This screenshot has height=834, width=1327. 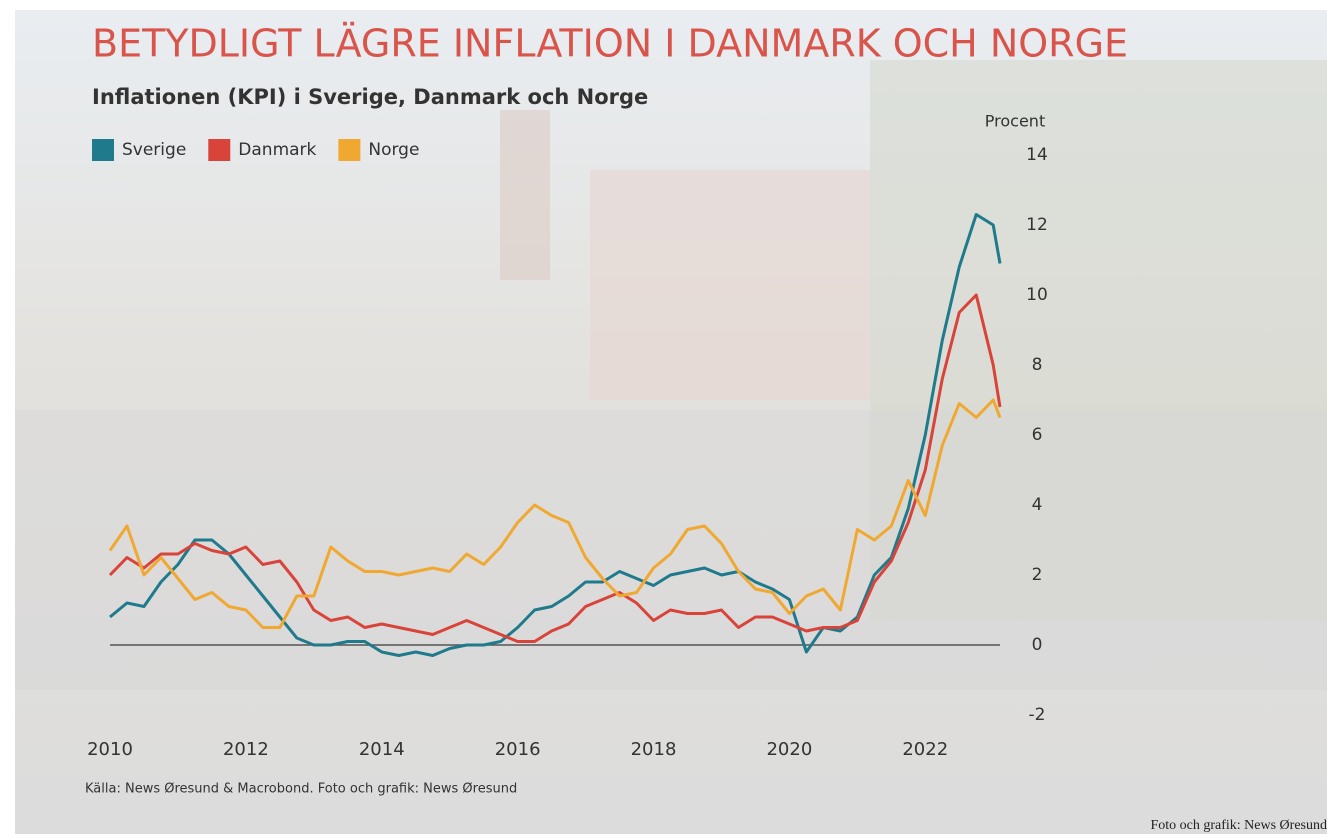 I want to click on legend-label: Sverige, so click(x=154, y=150).